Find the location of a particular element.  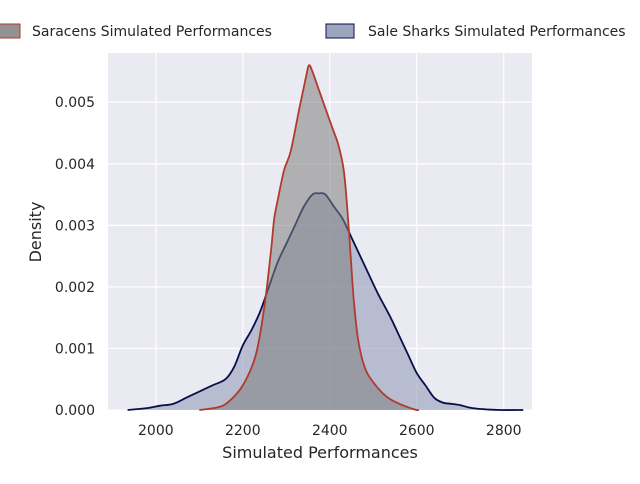

sale-sharks-legend-swatch is located at coordinates (340, 31).